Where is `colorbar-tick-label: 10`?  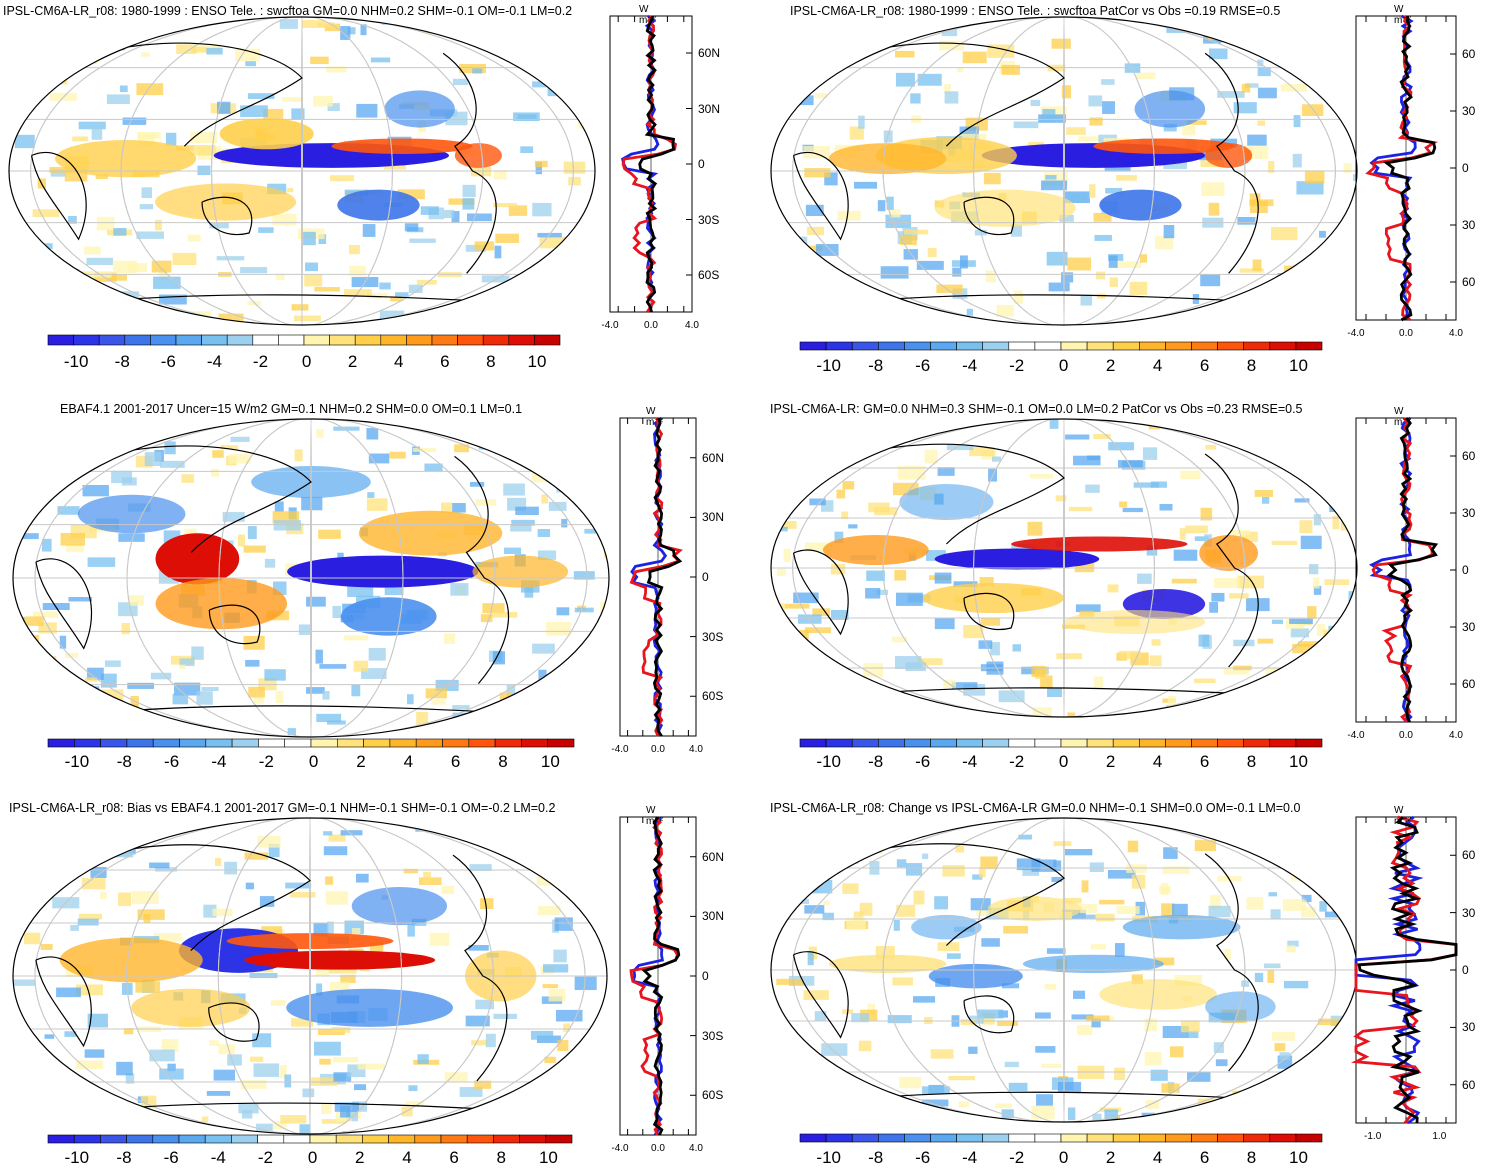 colorbar-tick-label: 10 is located at coordinates (1298, 761).